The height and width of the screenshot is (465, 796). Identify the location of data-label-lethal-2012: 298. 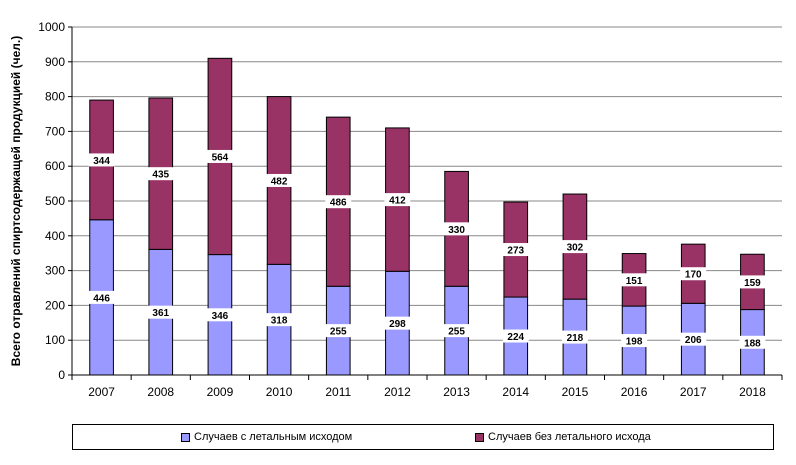
(397, 324).